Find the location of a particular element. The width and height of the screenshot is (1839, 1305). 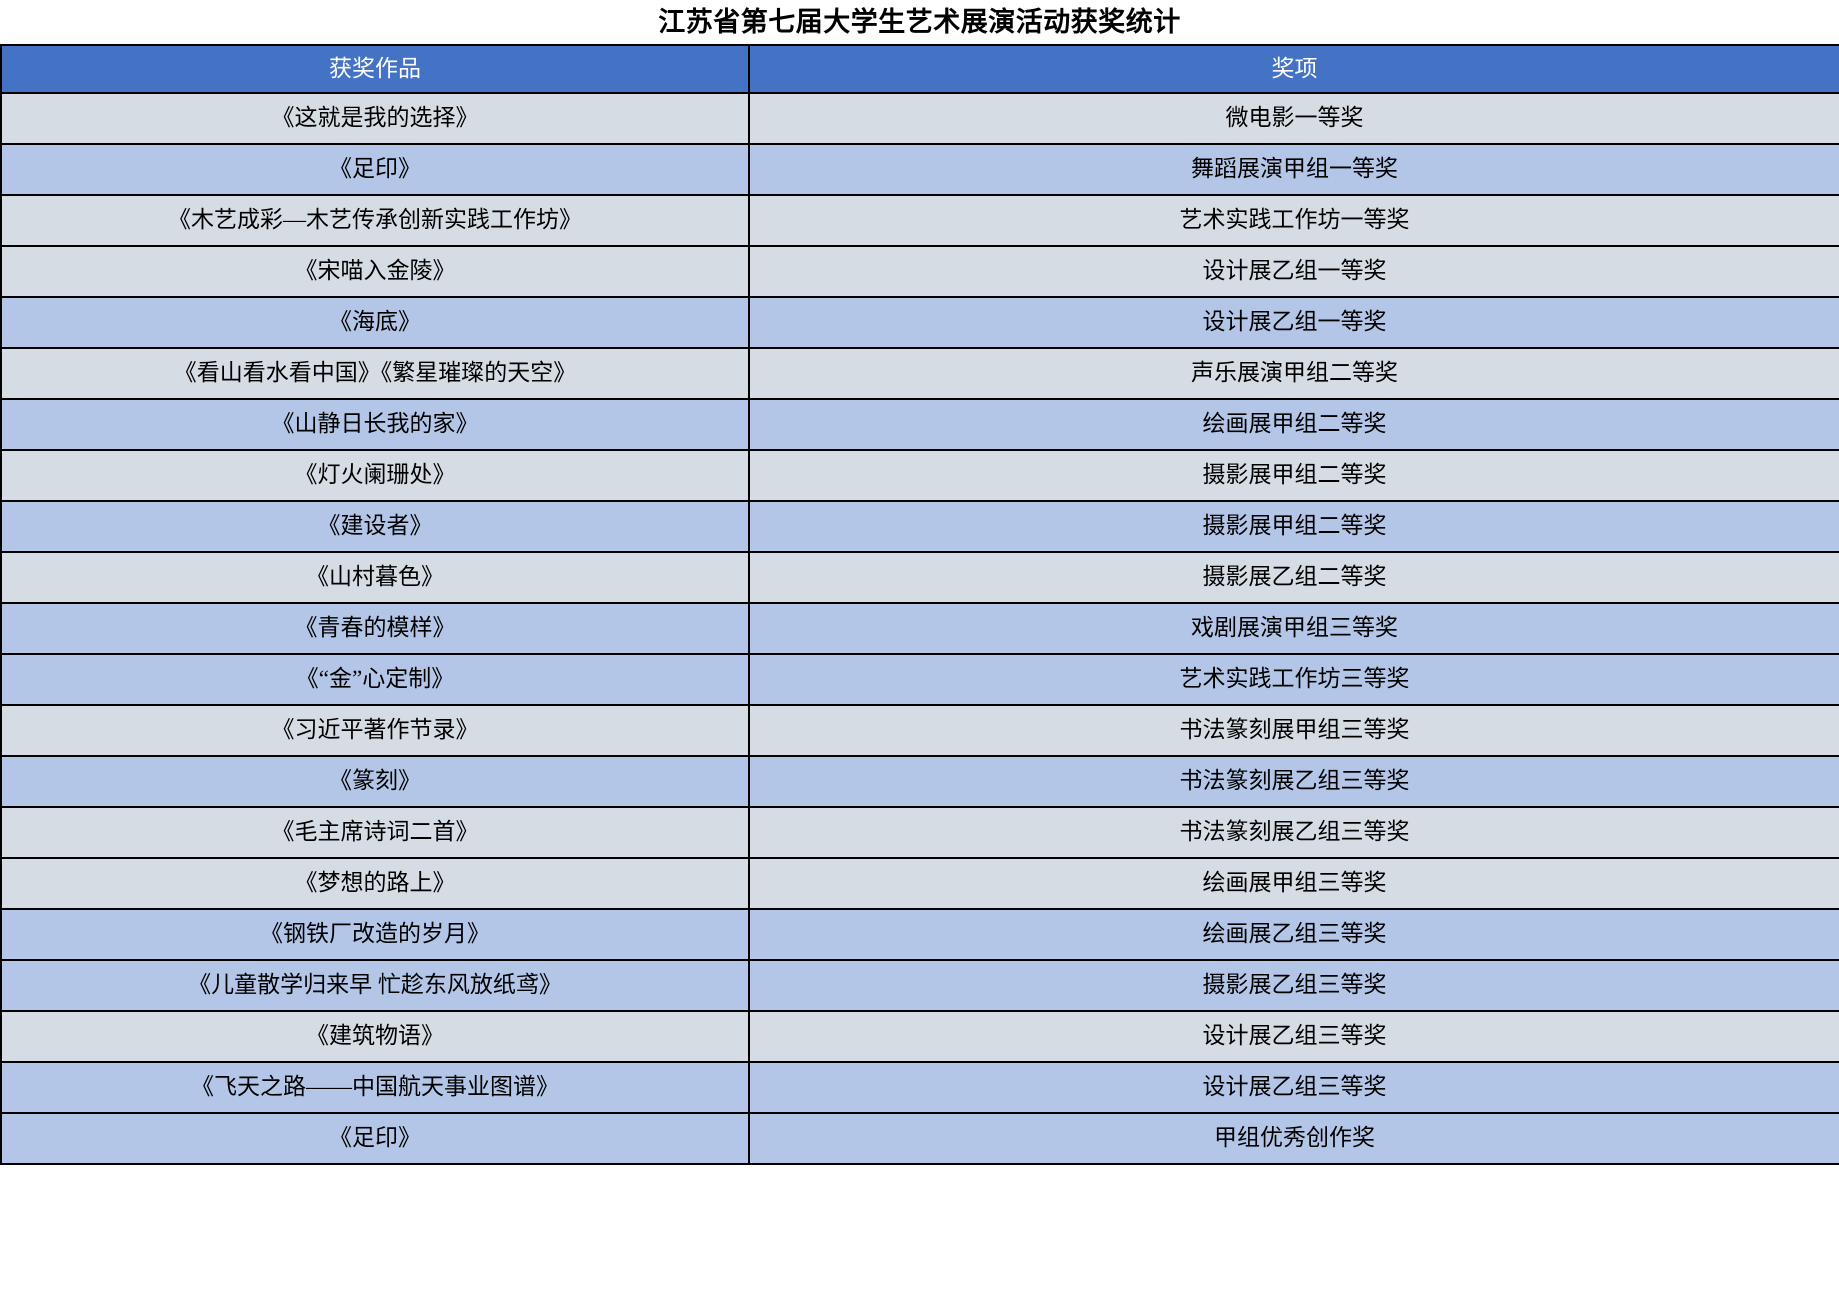

table-row: 《习近平著作节录》 书法篆刻展甲组三等奖 is located at coordinates (919, 730).